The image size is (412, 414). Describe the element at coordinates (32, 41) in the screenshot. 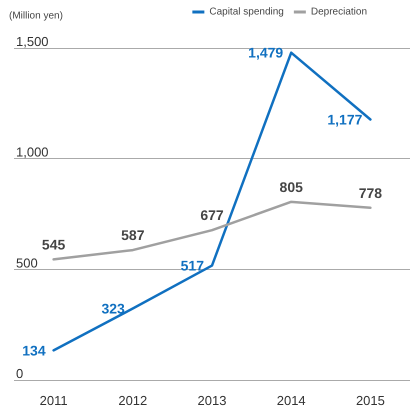

I see `y-tick-label: 1,500` at that location.